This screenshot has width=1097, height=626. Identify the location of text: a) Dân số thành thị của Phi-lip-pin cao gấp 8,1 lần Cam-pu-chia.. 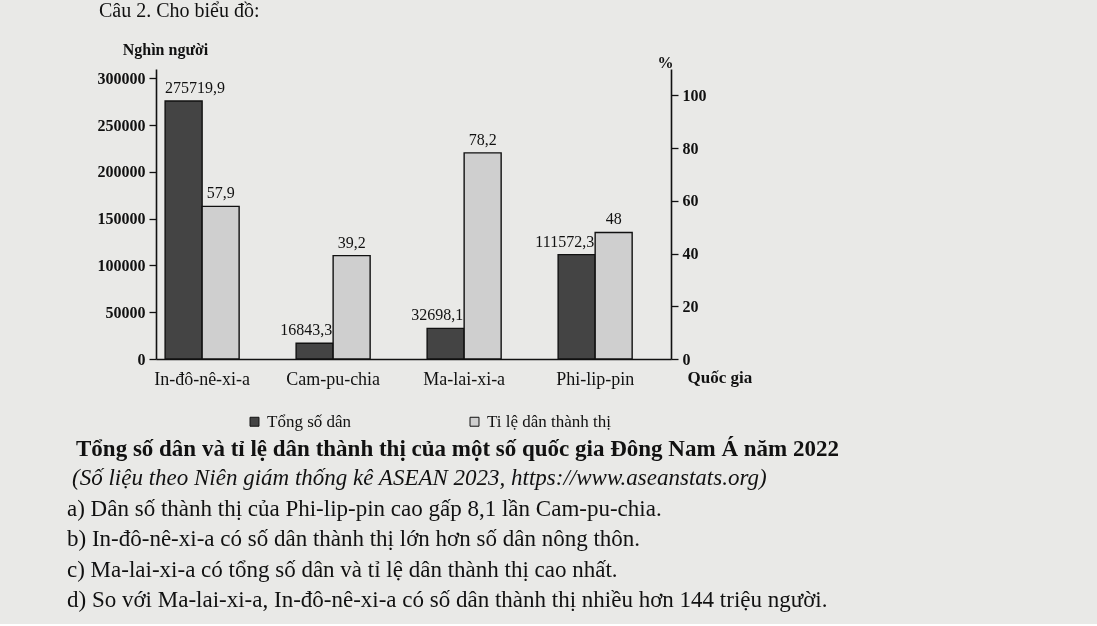
(364, 508).